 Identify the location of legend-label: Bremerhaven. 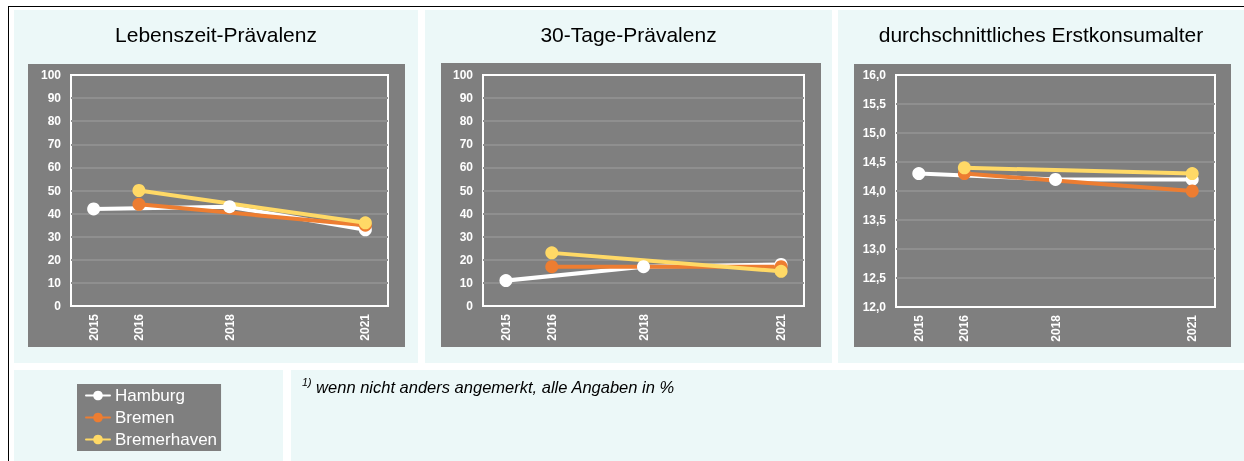
(166, 439).